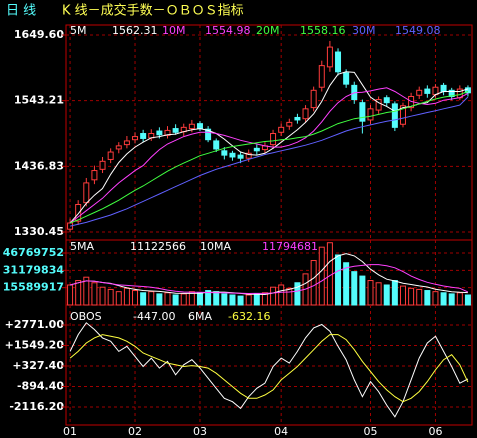 This screenshot has width=477, height=438. Describe the element at coordinates (34, 269) in the screenshot. I see `y-tick-label: 31179834` at that location.